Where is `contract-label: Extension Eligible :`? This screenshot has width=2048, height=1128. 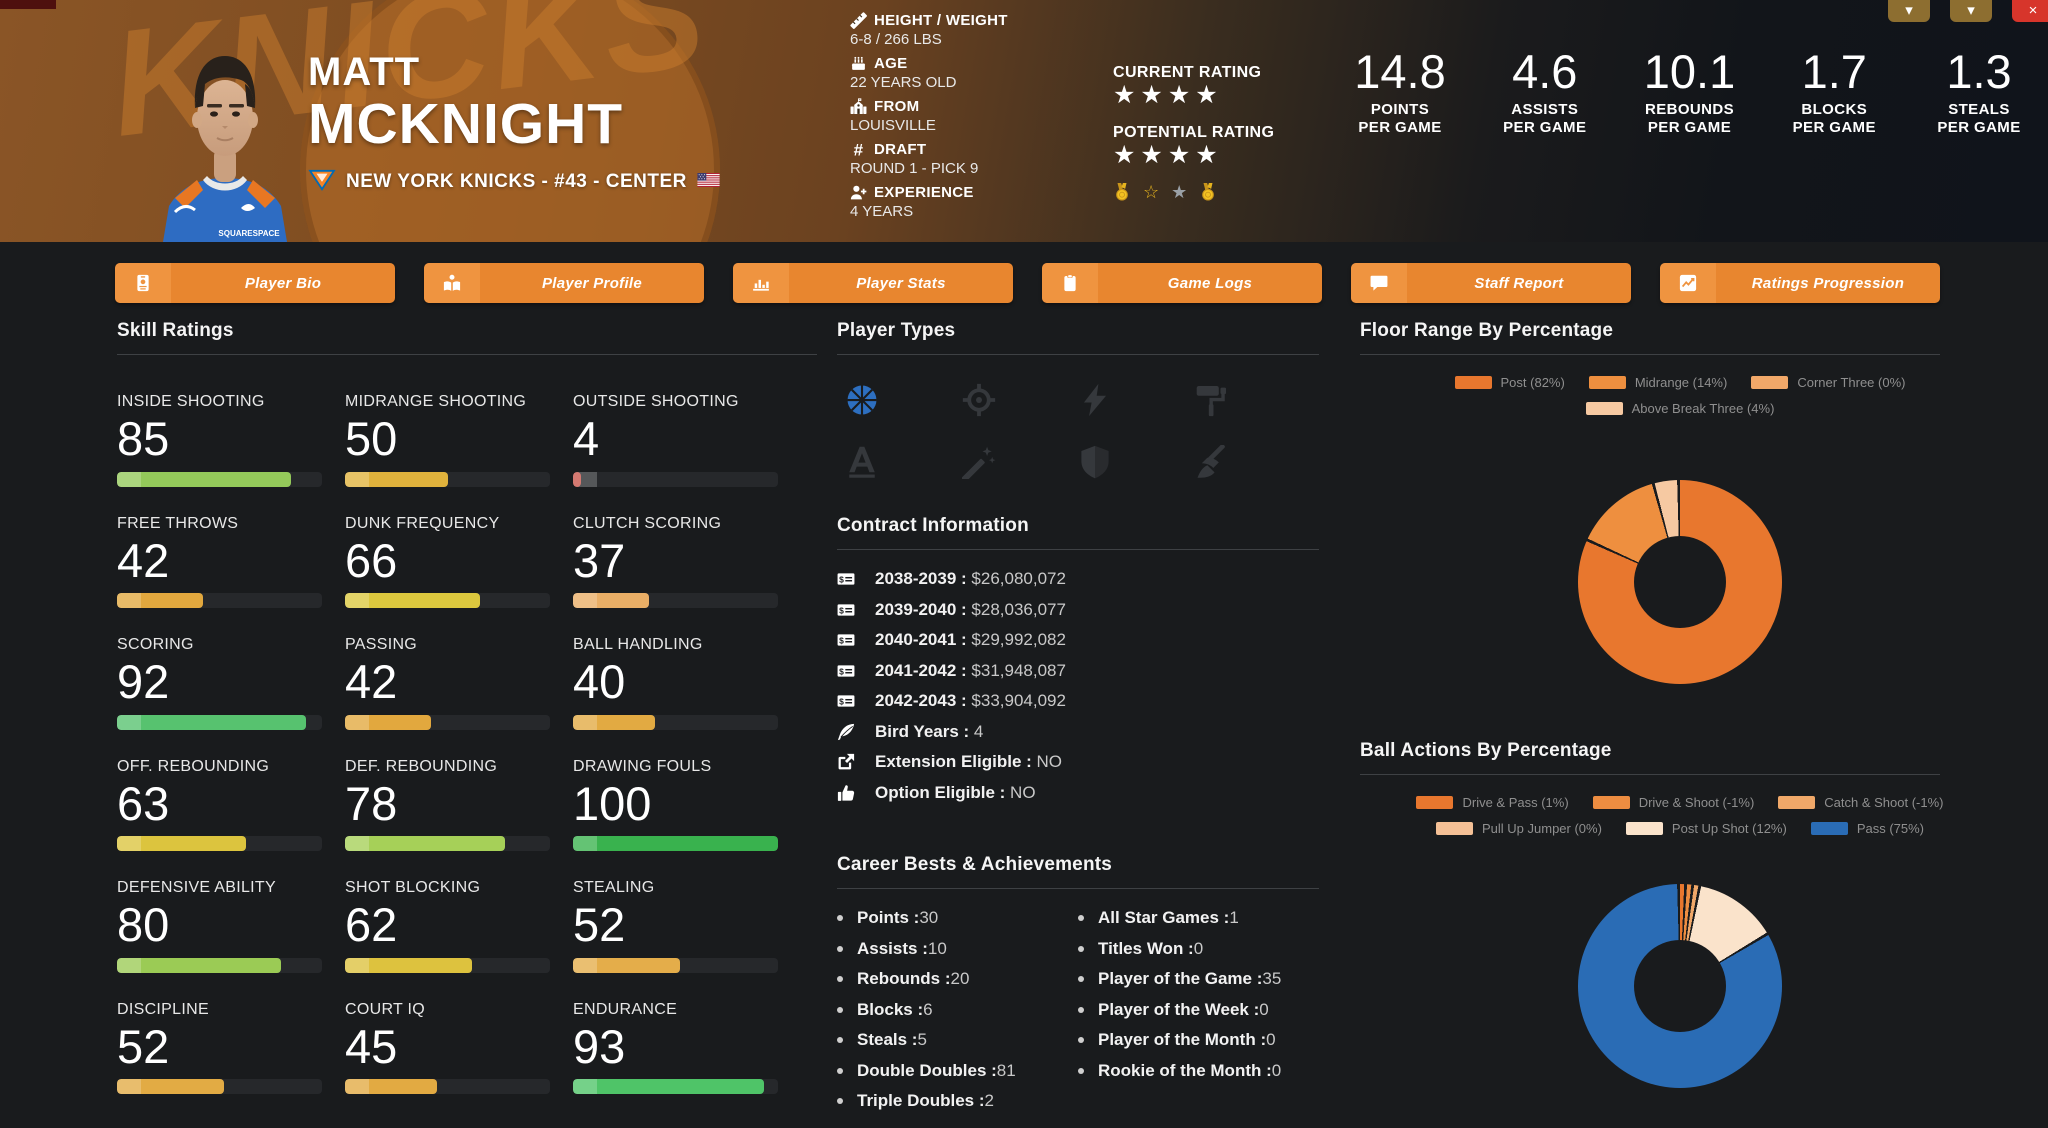 contract-label: Extension Eligible : is located at coordinates (956, 762).